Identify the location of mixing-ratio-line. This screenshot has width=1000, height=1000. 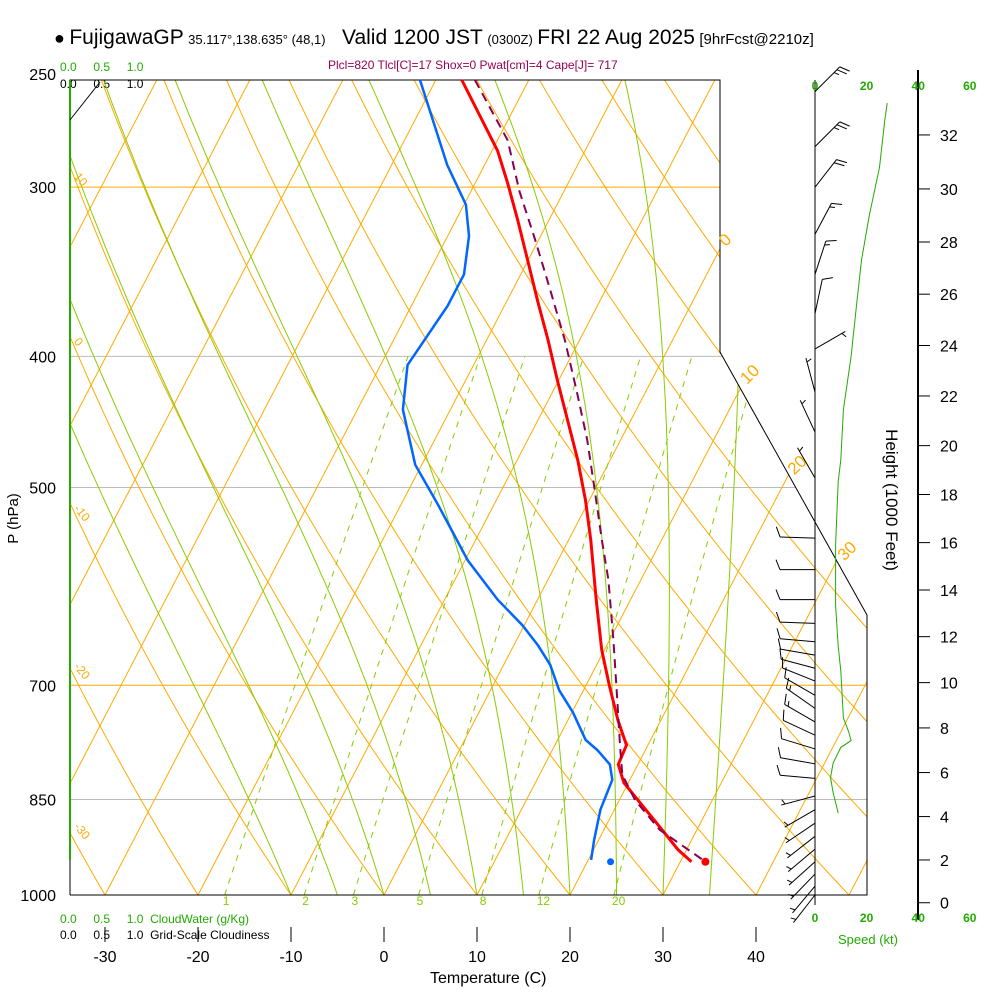
(316, 625).